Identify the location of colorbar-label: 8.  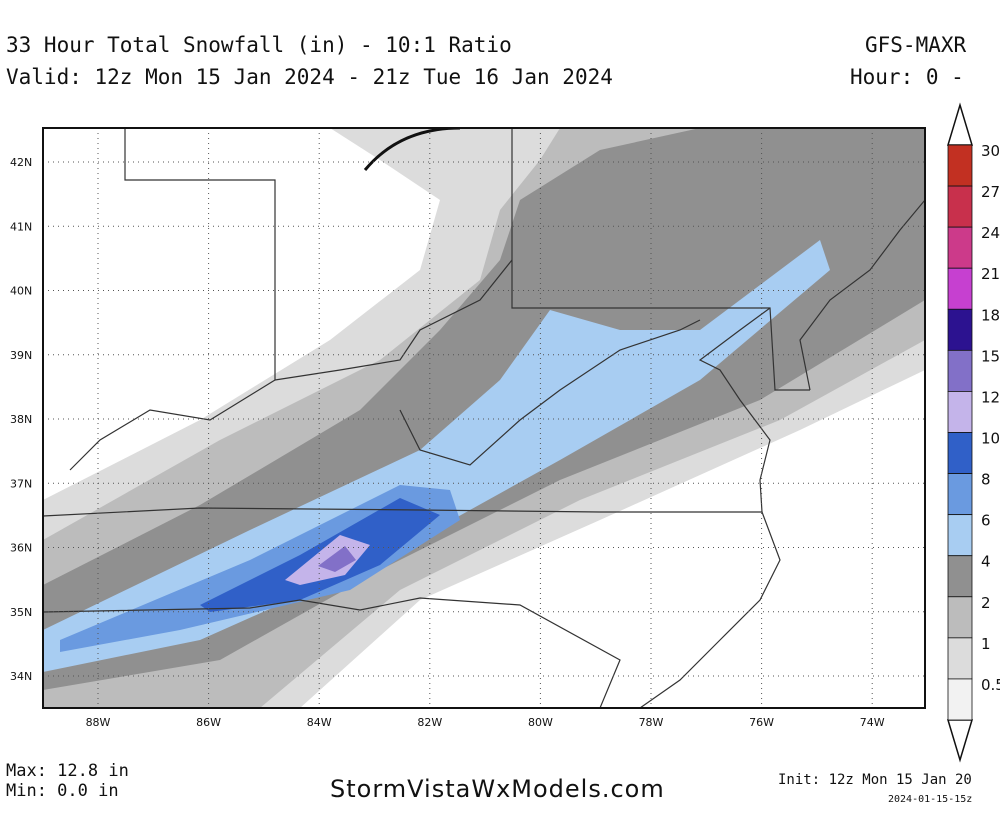
(986, 480).